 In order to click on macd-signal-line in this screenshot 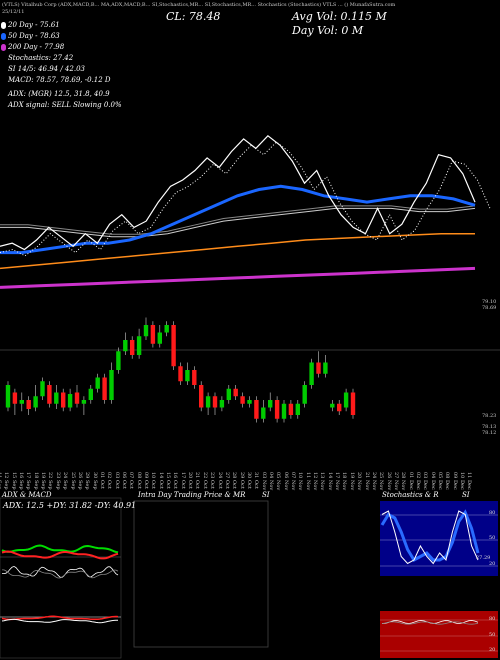, I will do `click(60, 621)`.